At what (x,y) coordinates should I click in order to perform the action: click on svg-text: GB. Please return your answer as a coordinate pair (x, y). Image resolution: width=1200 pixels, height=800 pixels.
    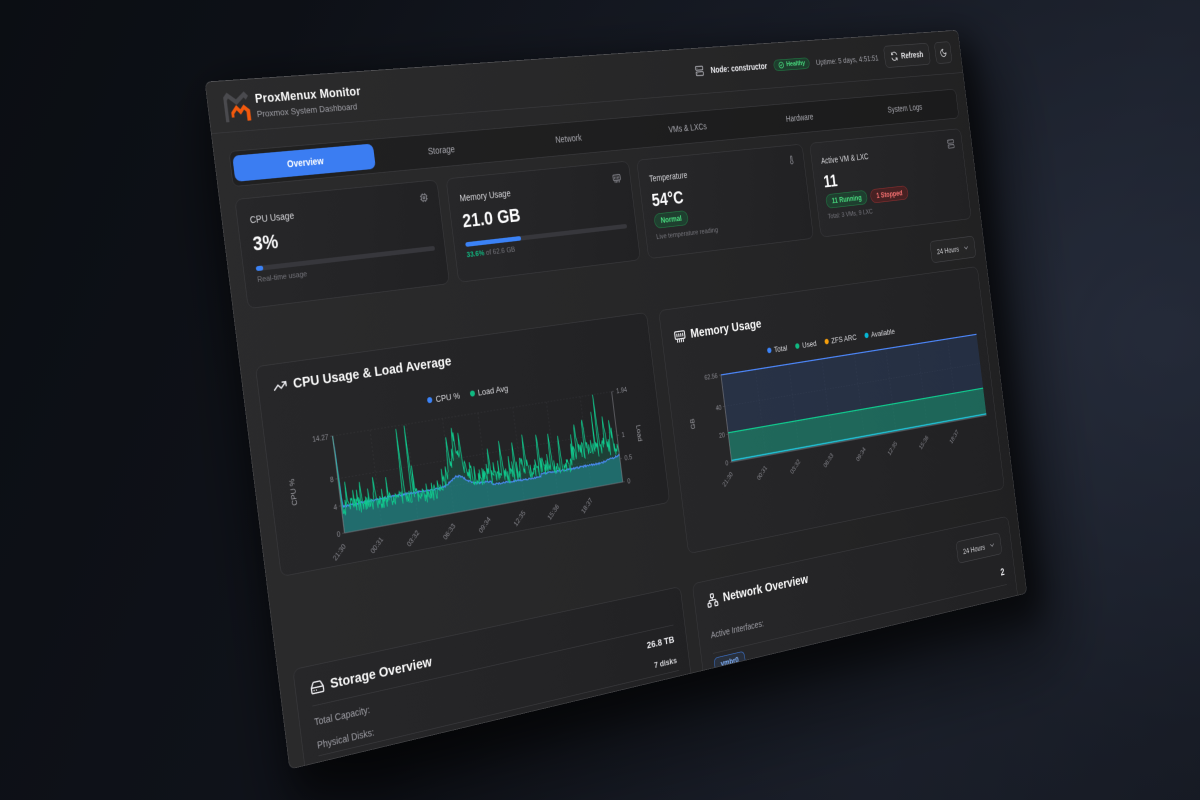
    Looking at the image, I should click on (693, 424).